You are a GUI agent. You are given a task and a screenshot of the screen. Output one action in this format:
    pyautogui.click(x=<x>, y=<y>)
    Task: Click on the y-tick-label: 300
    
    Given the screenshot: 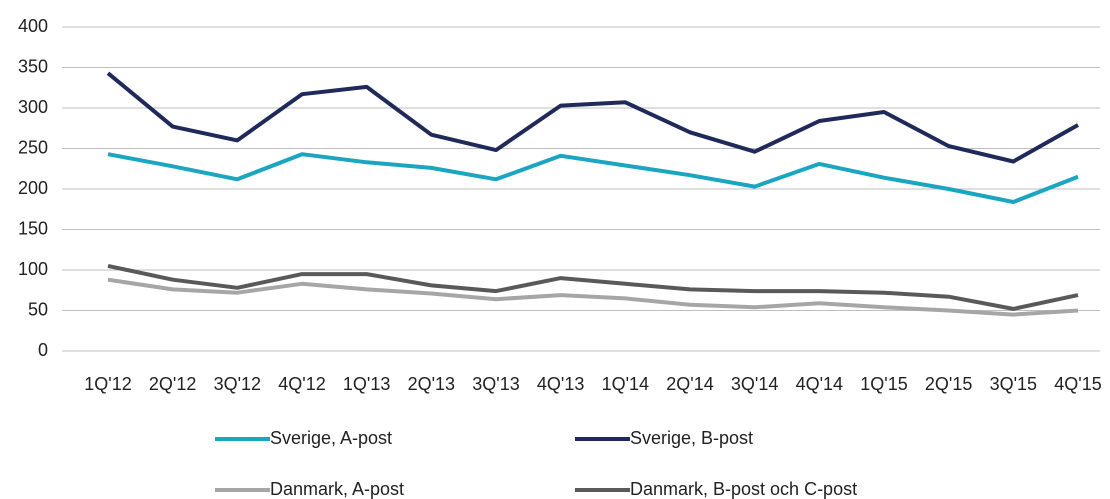 What is the action you would take?
    pyautogui.click(x=33, y=107)
    